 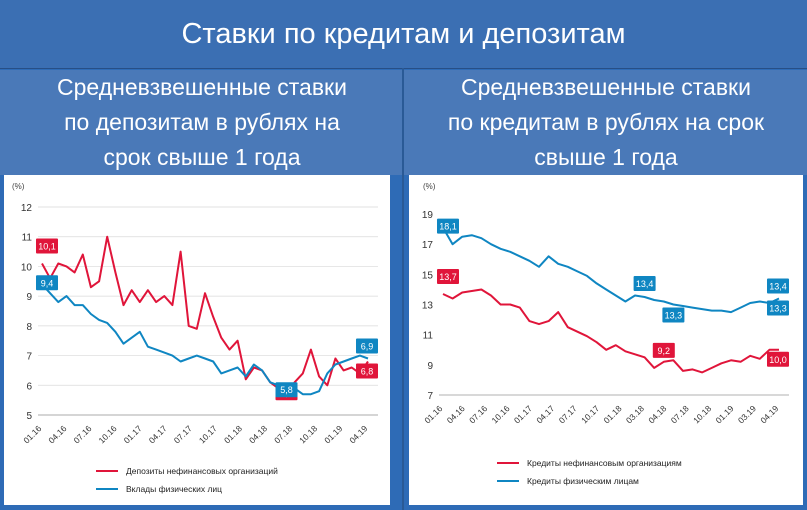 I want to click on y-tick-label: 17, so click(x=428, y=245).